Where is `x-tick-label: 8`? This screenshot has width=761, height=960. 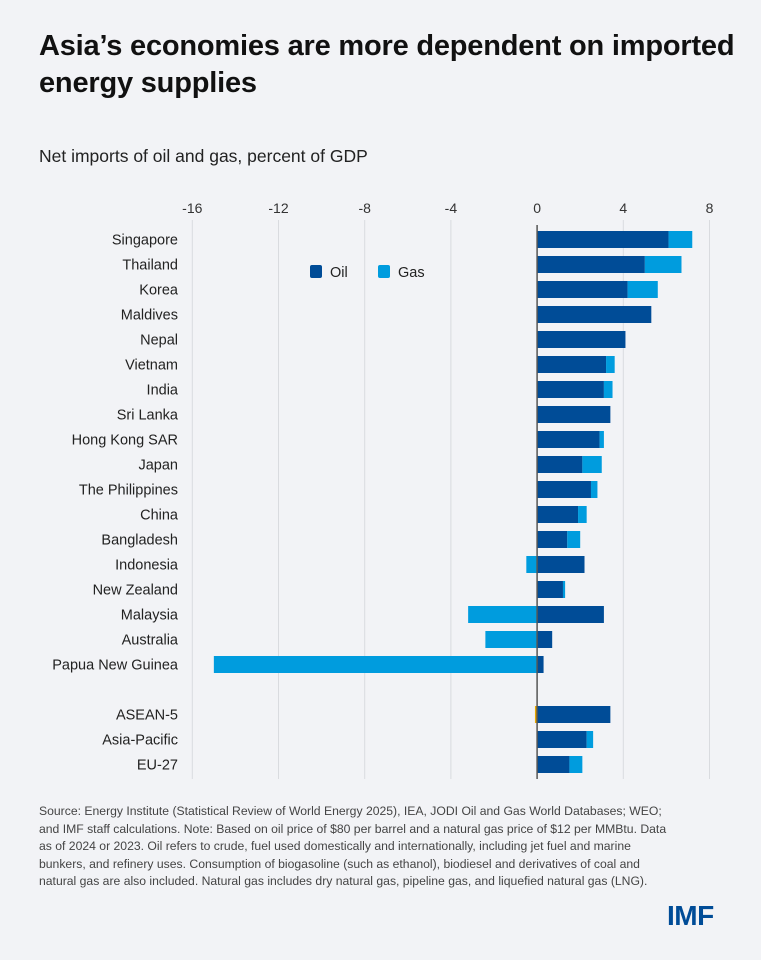
x-tick-label: 8 is located at coordinates (710, 208).